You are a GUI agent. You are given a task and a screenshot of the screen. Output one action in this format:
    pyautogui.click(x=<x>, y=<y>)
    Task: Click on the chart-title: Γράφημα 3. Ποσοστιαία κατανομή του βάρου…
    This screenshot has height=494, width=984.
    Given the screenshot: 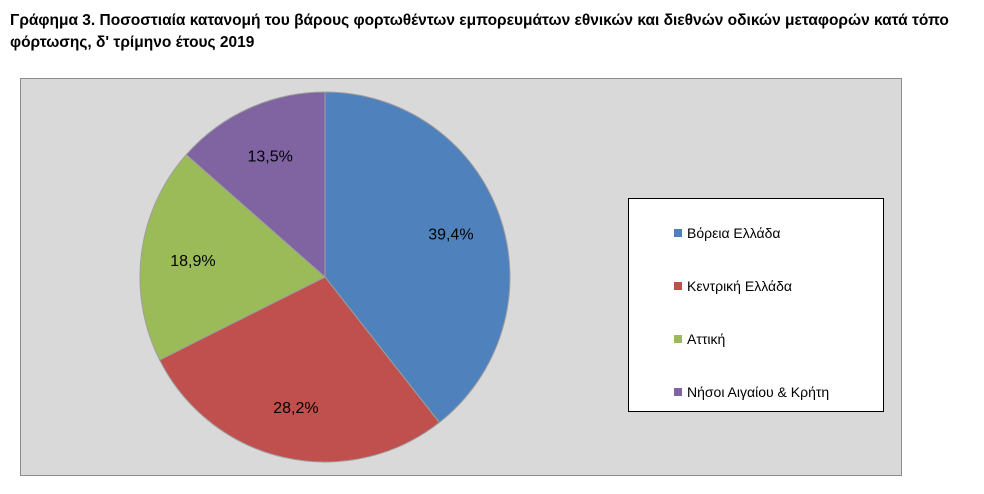 What is the action you would take?
    pyautogui.click(x=479, y=31)
    